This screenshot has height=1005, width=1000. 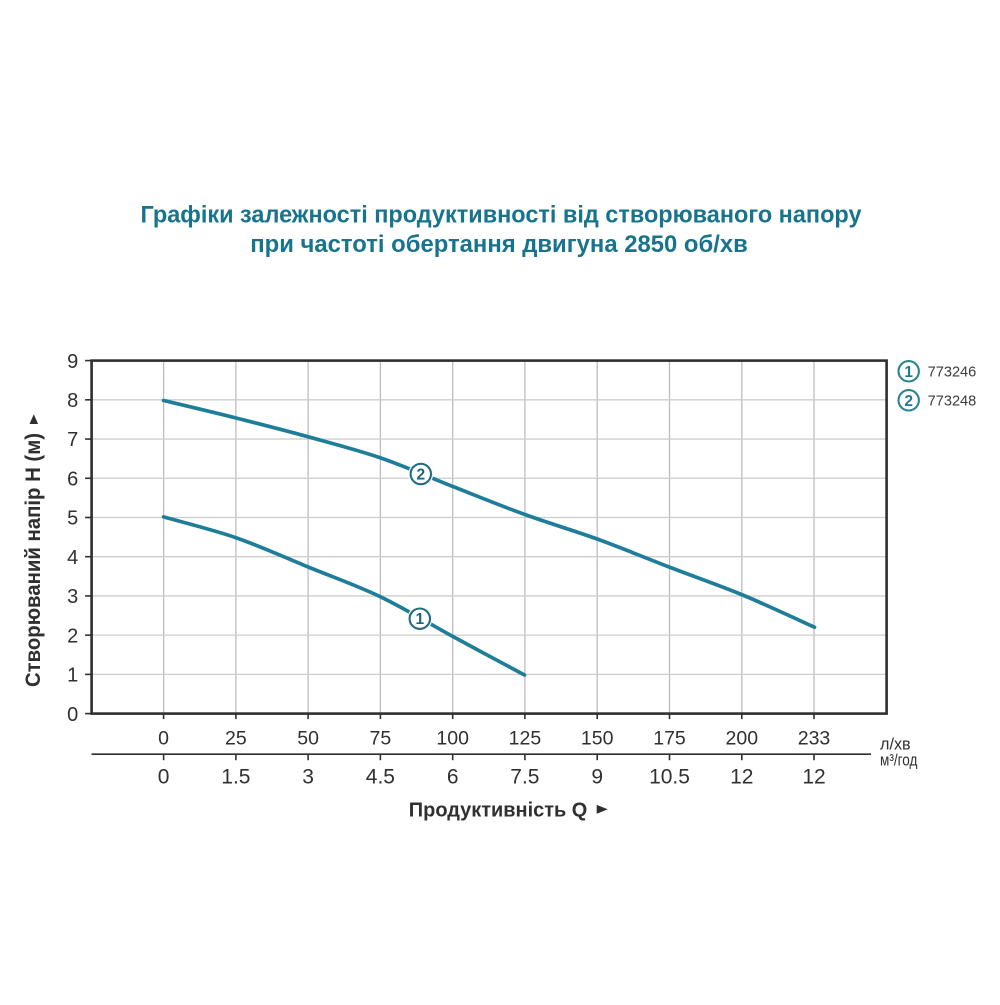 What do you see at coordinates (72, 519) in the screenshot?
I see `svg-text: 5` at bounding box center [72, 519].